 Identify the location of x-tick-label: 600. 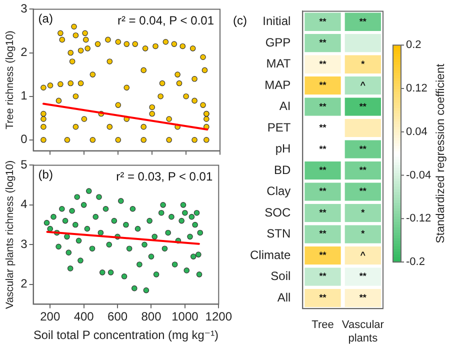
(118, 317).